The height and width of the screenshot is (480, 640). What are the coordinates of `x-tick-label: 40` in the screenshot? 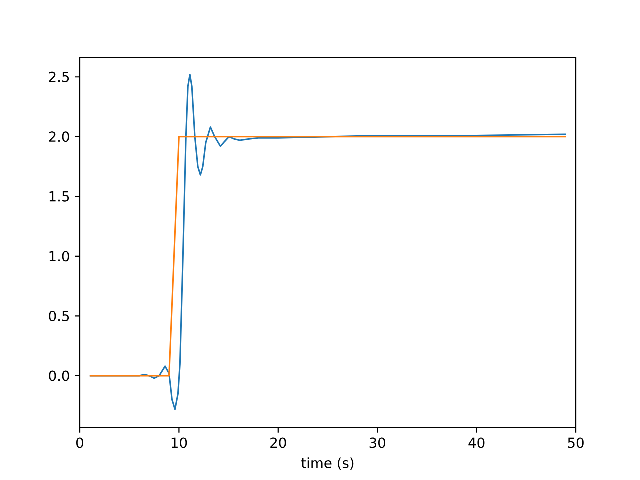 It's located at (476, 443).